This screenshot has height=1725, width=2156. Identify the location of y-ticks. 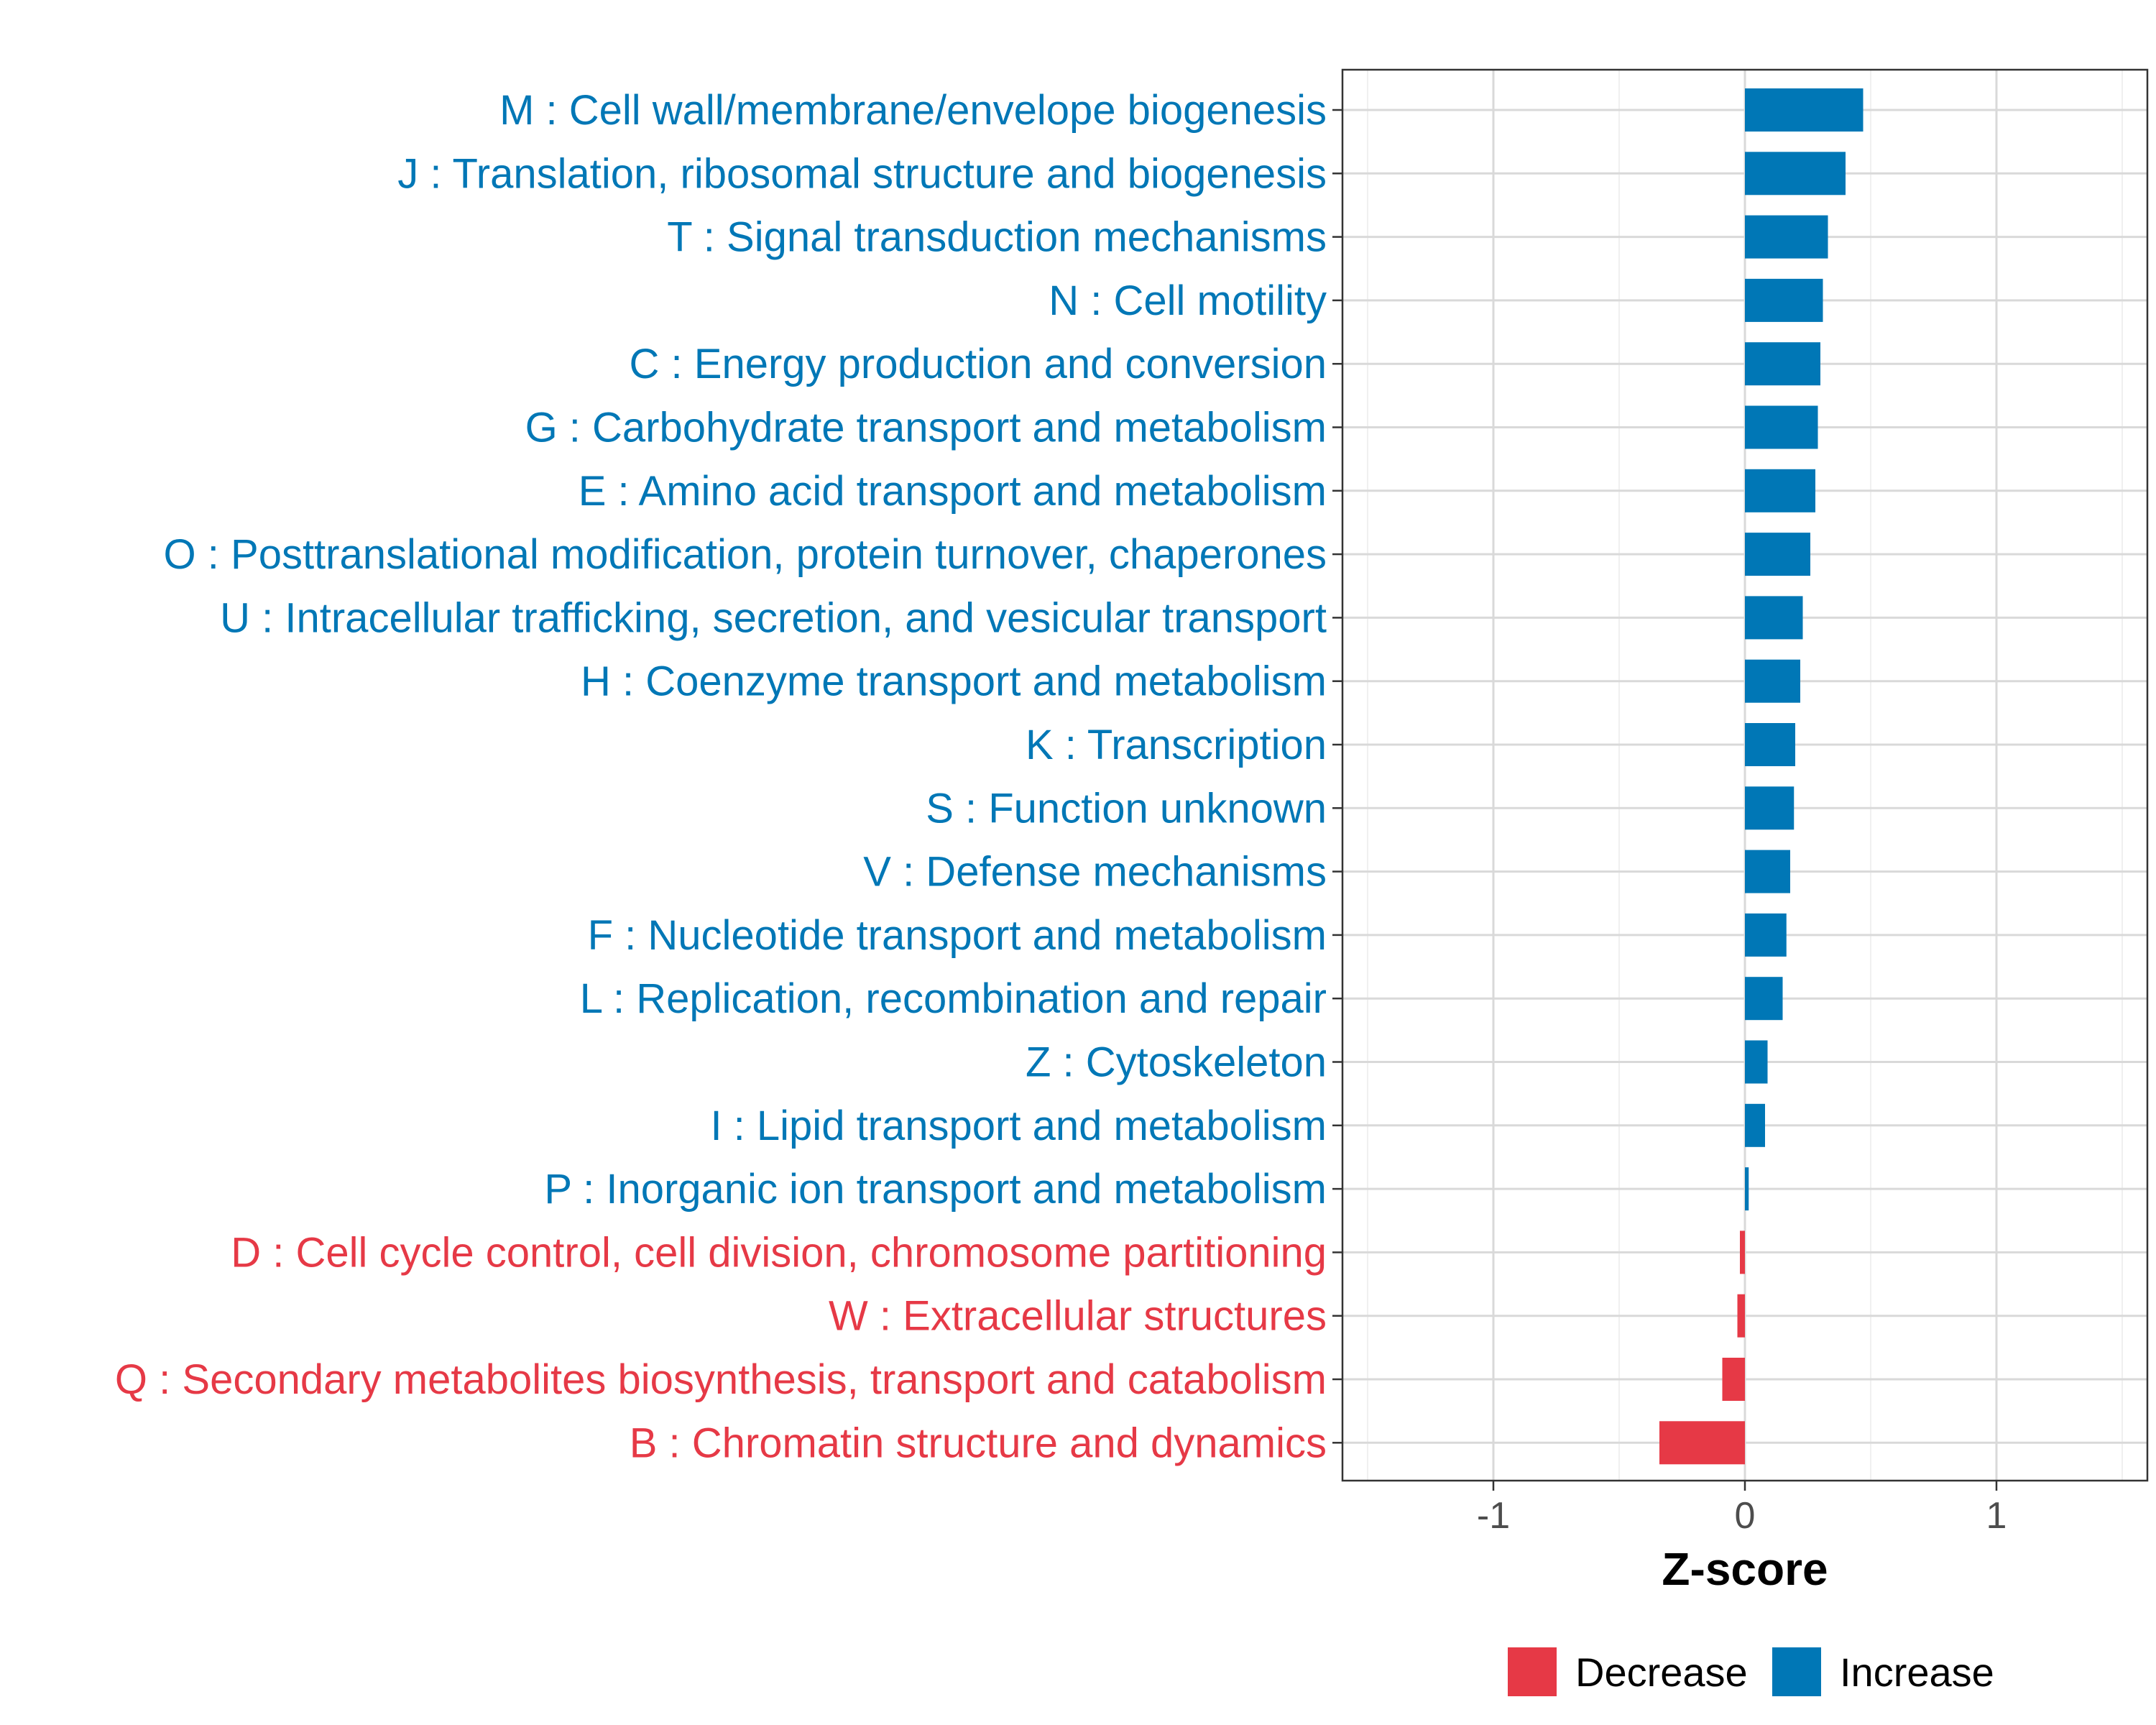
(1337, 776).